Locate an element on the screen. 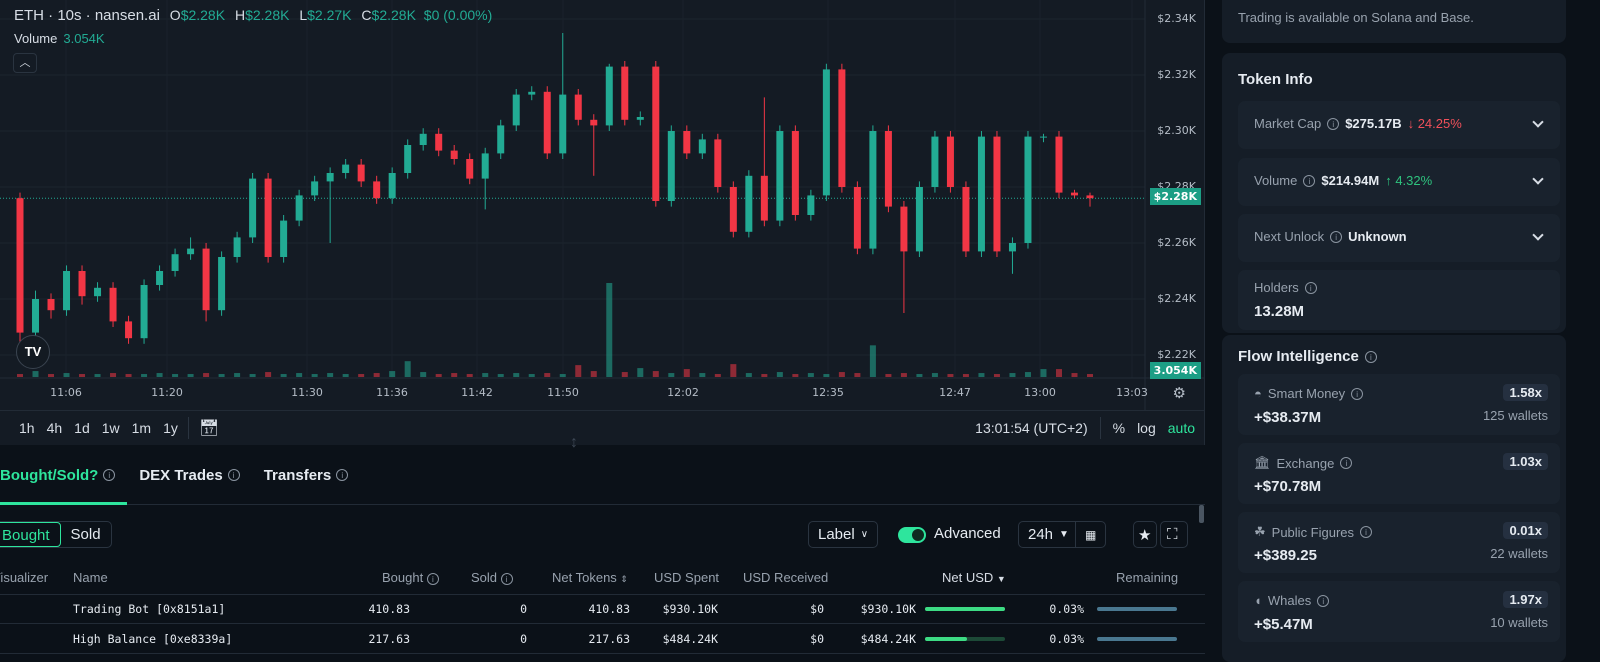 Image resolution: width=1600 pixels, height=662 pixels. advanced-toggle is located at coordinates (912, 535).